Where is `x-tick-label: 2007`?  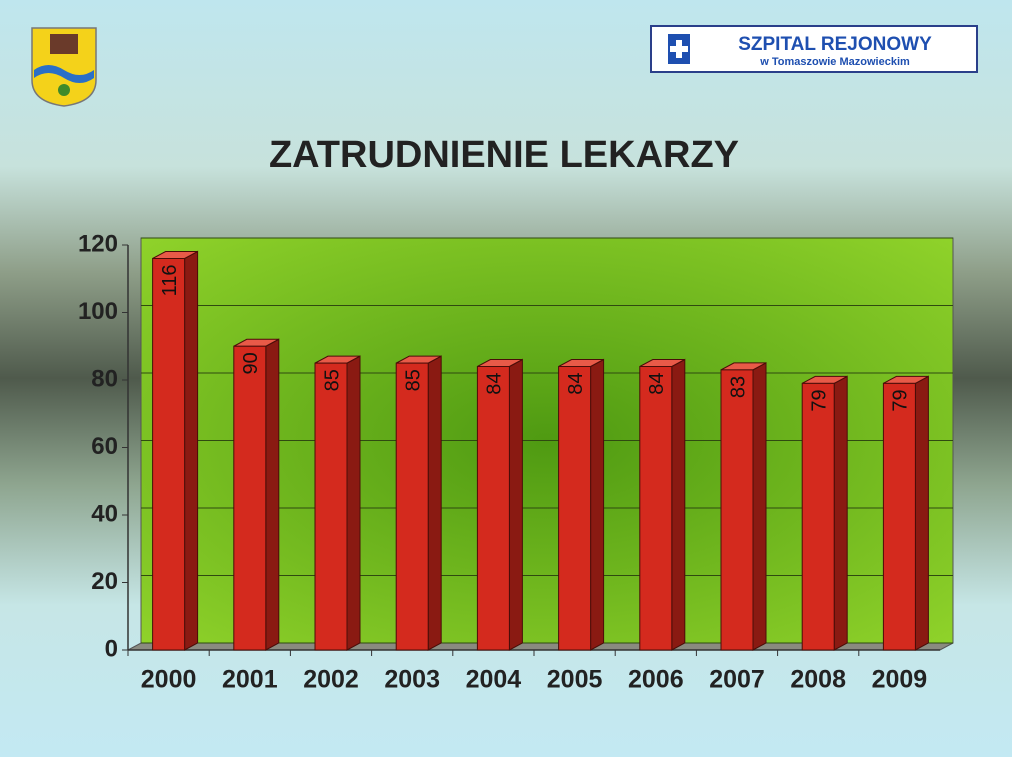
x-tick-label: 2007 is located at coordinates (737, 680).